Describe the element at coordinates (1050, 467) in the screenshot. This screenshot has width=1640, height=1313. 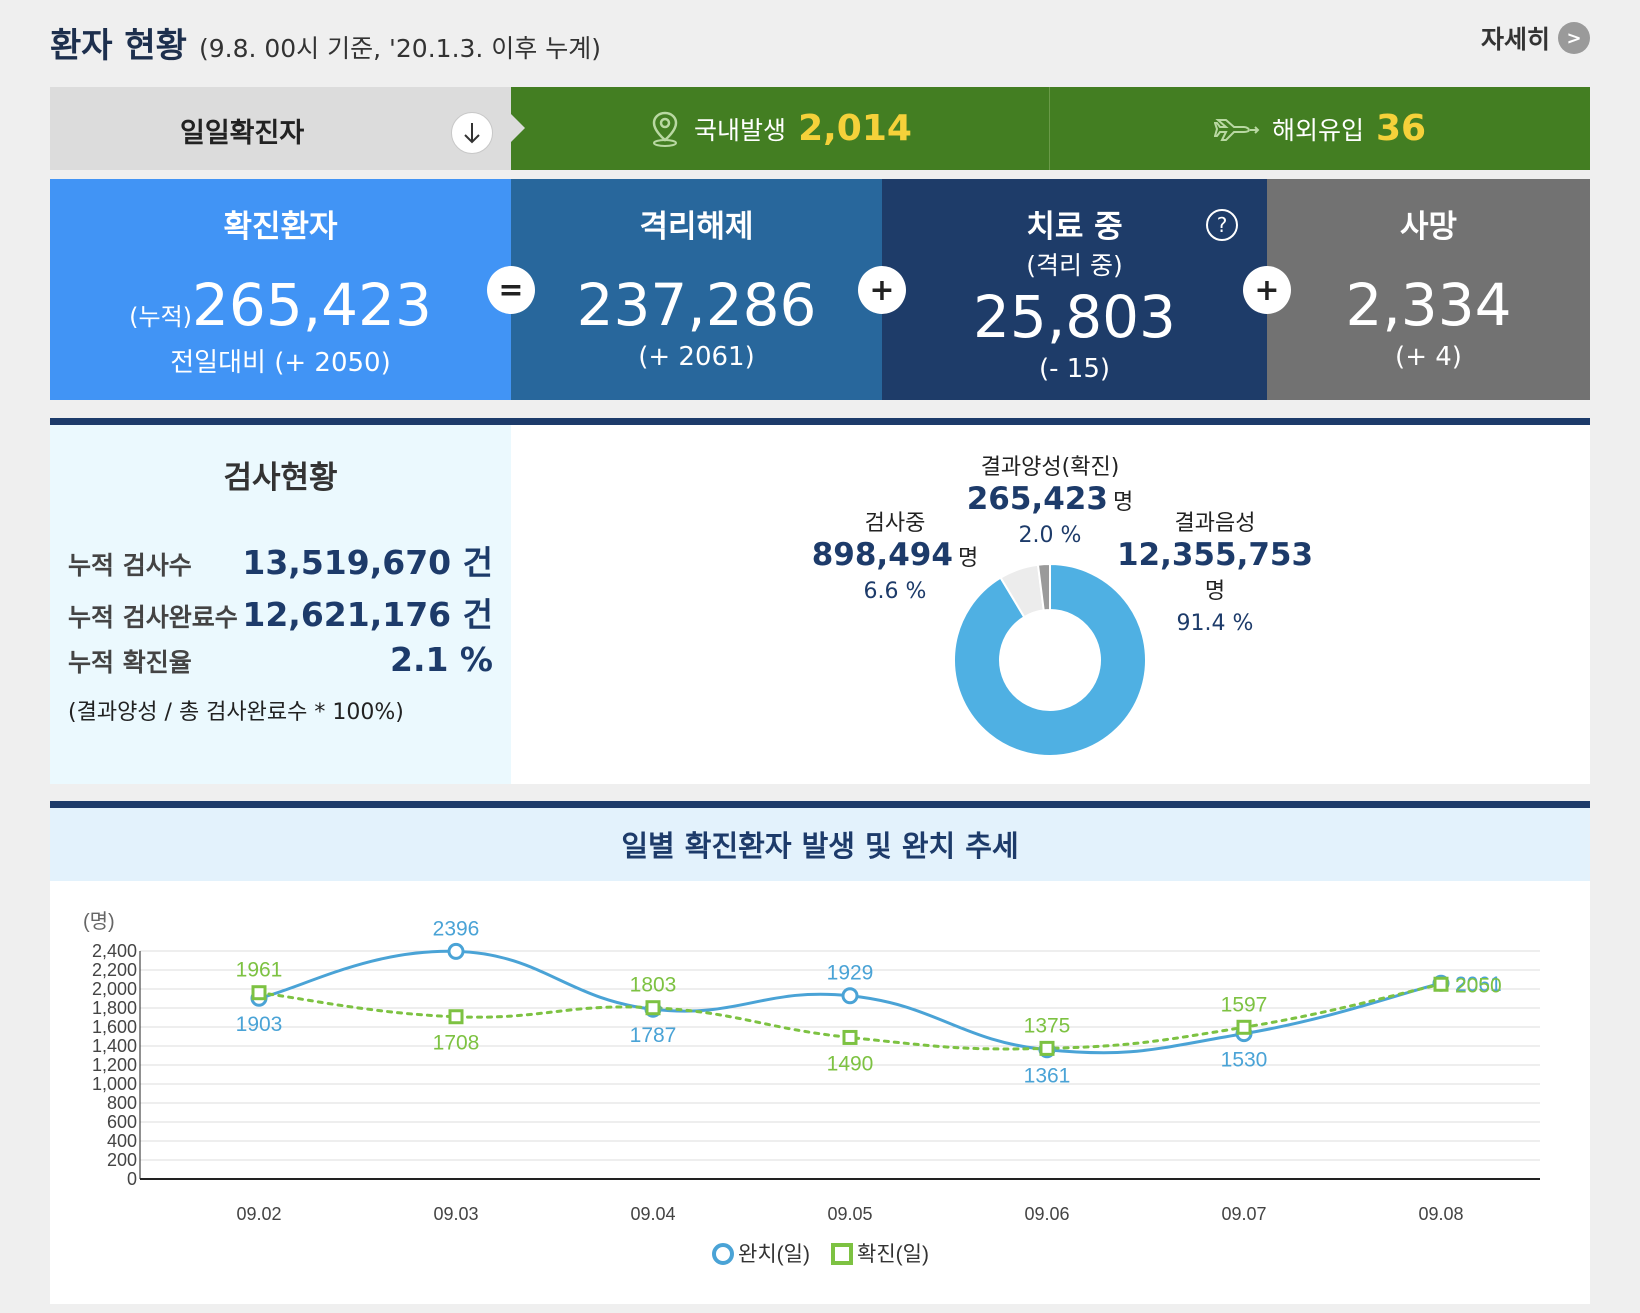
I see `pie-label-name: 결과양성(확진)` at that location.